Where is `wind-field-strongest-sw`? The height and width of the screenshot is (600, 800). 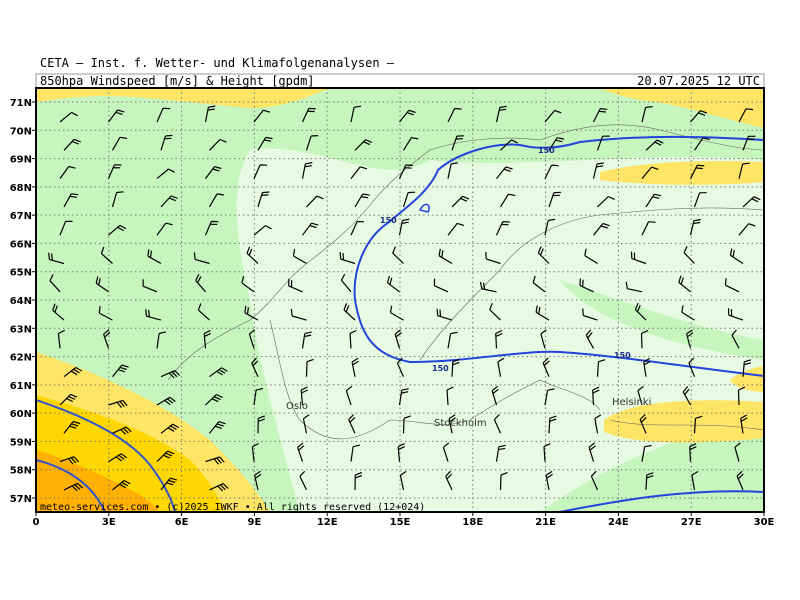 wind-field-strongest-sw is located at coordinates (98, 481).